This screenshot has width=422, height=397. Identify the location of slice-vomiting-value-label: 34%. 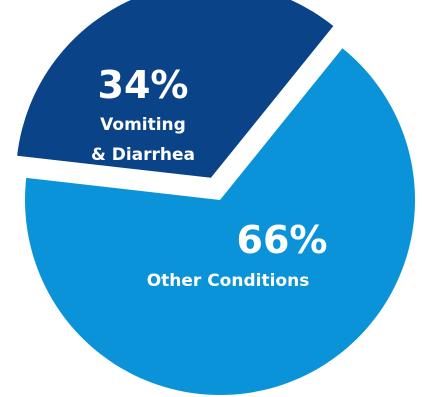
(143, 85).